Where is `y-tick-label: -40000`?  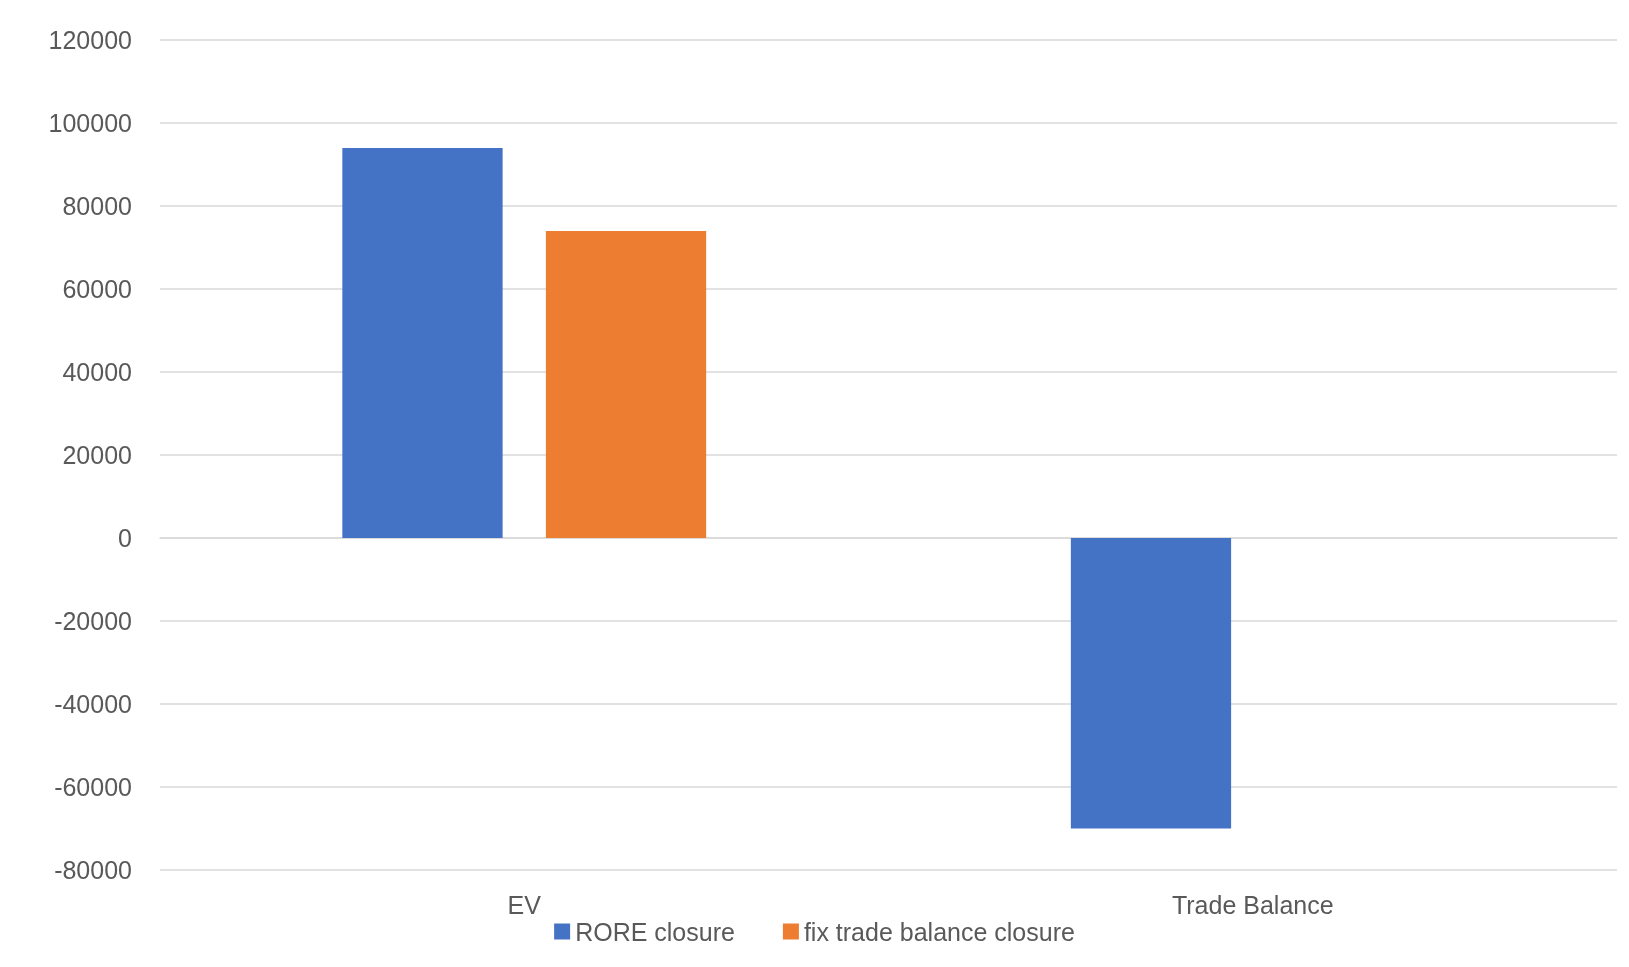
y-tick-label: -40000 is located at coordinates (93, 704).